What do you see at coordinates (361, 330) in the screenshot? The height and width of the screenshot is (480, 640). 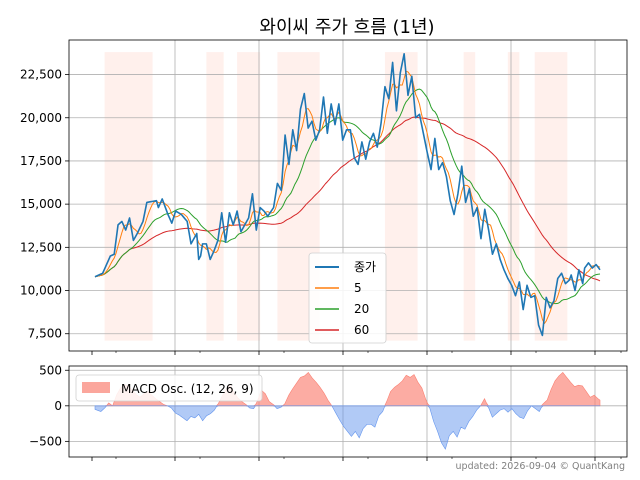 I see `legend-label-3: 60` at bounding box center [361, 330].